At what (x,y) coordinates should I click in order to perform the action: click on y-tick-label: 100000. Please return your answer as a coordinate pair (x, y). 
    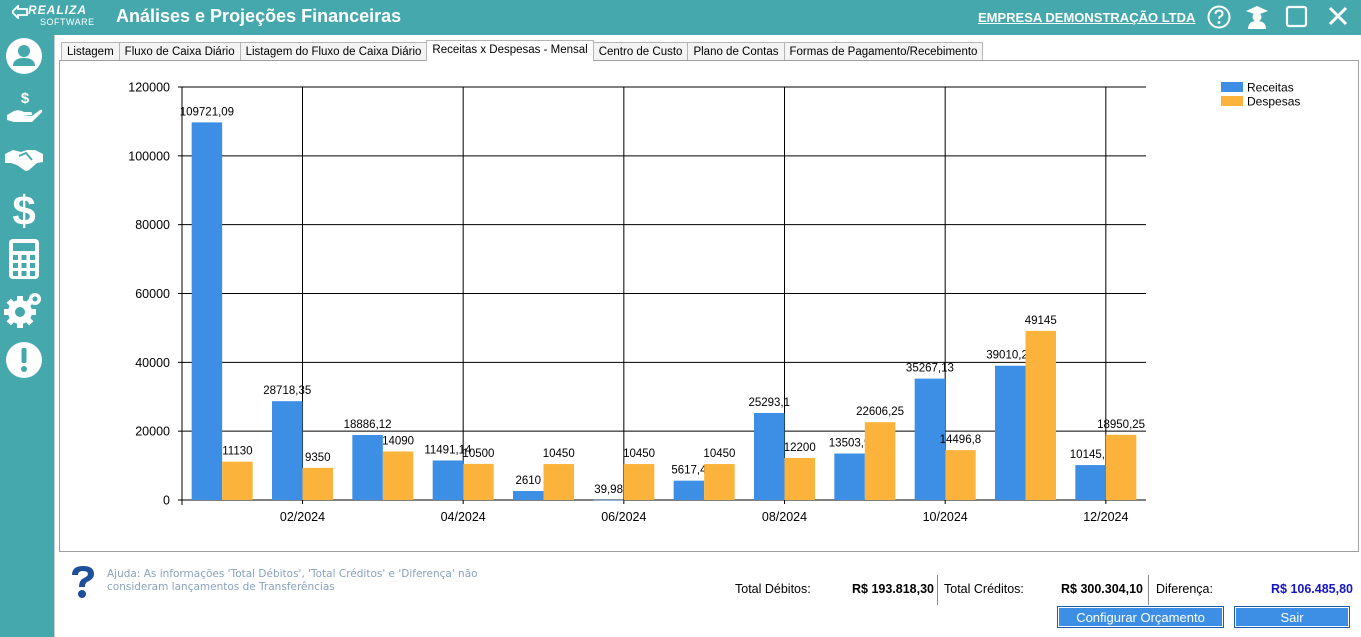
    Looking at the image, I should click on (149, 156).